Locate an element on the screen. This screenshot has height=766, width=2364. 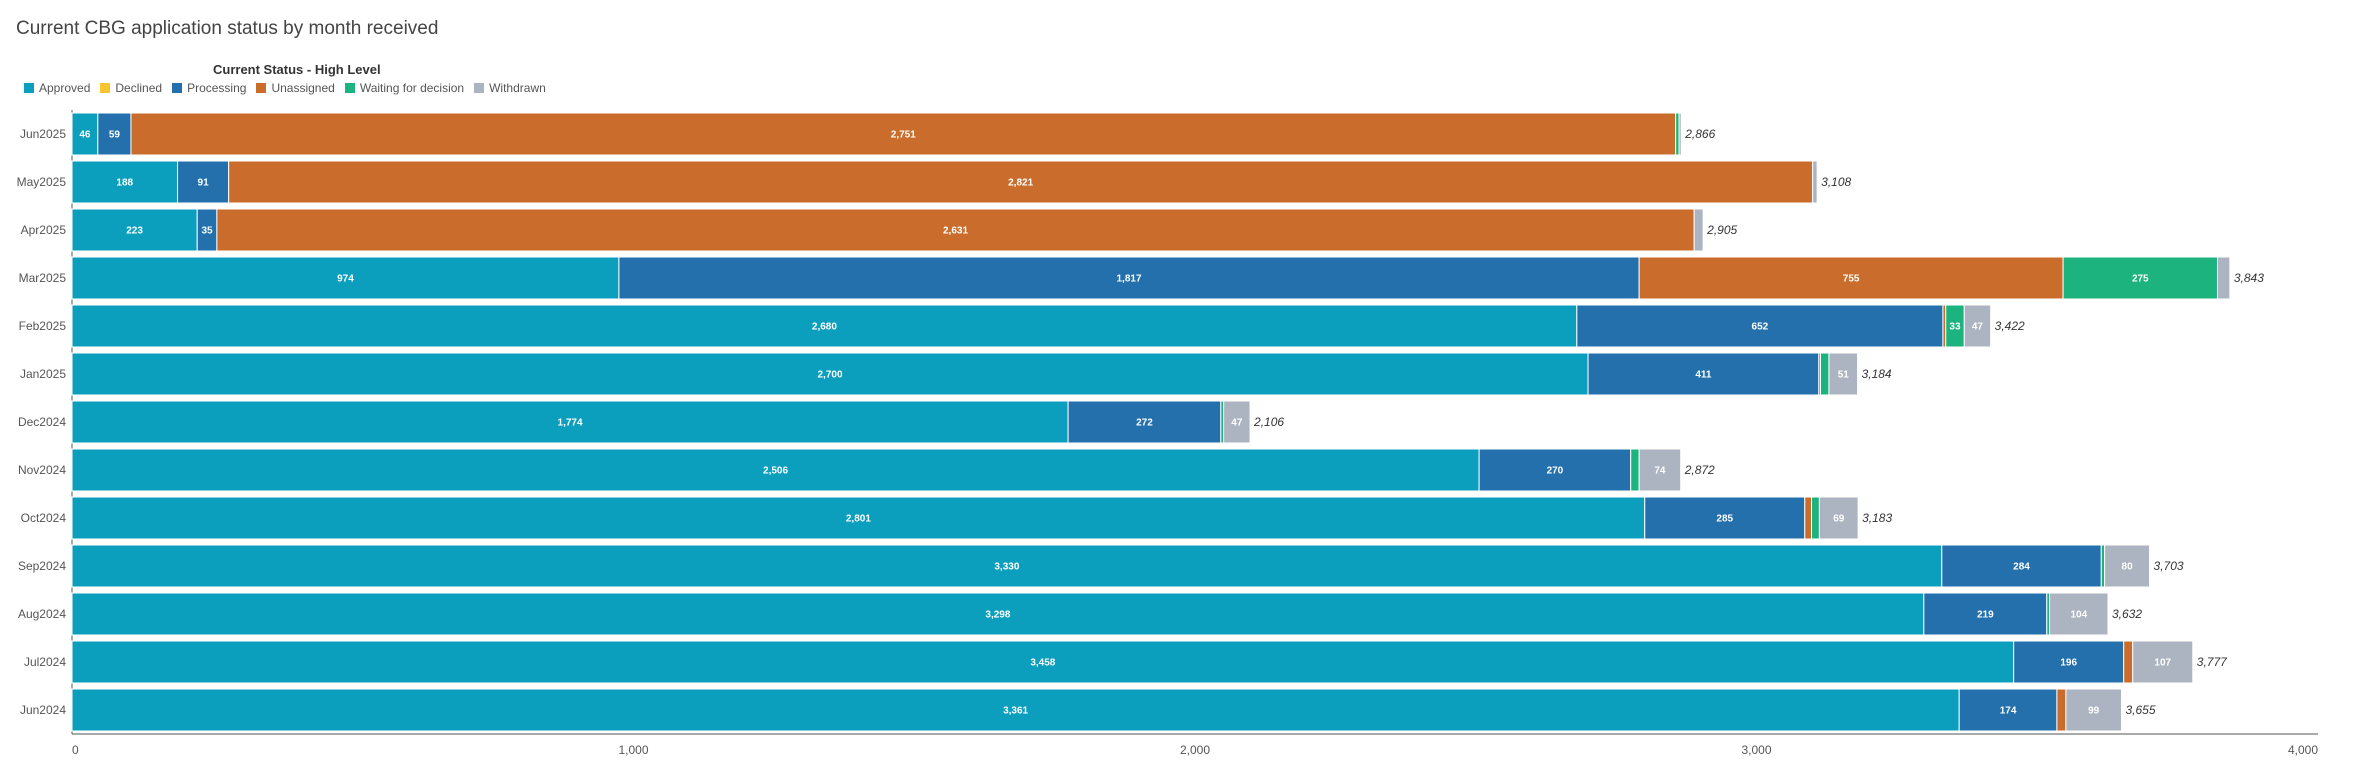
legend-title: Current Status - High Level is located at coordinates (297, 69).